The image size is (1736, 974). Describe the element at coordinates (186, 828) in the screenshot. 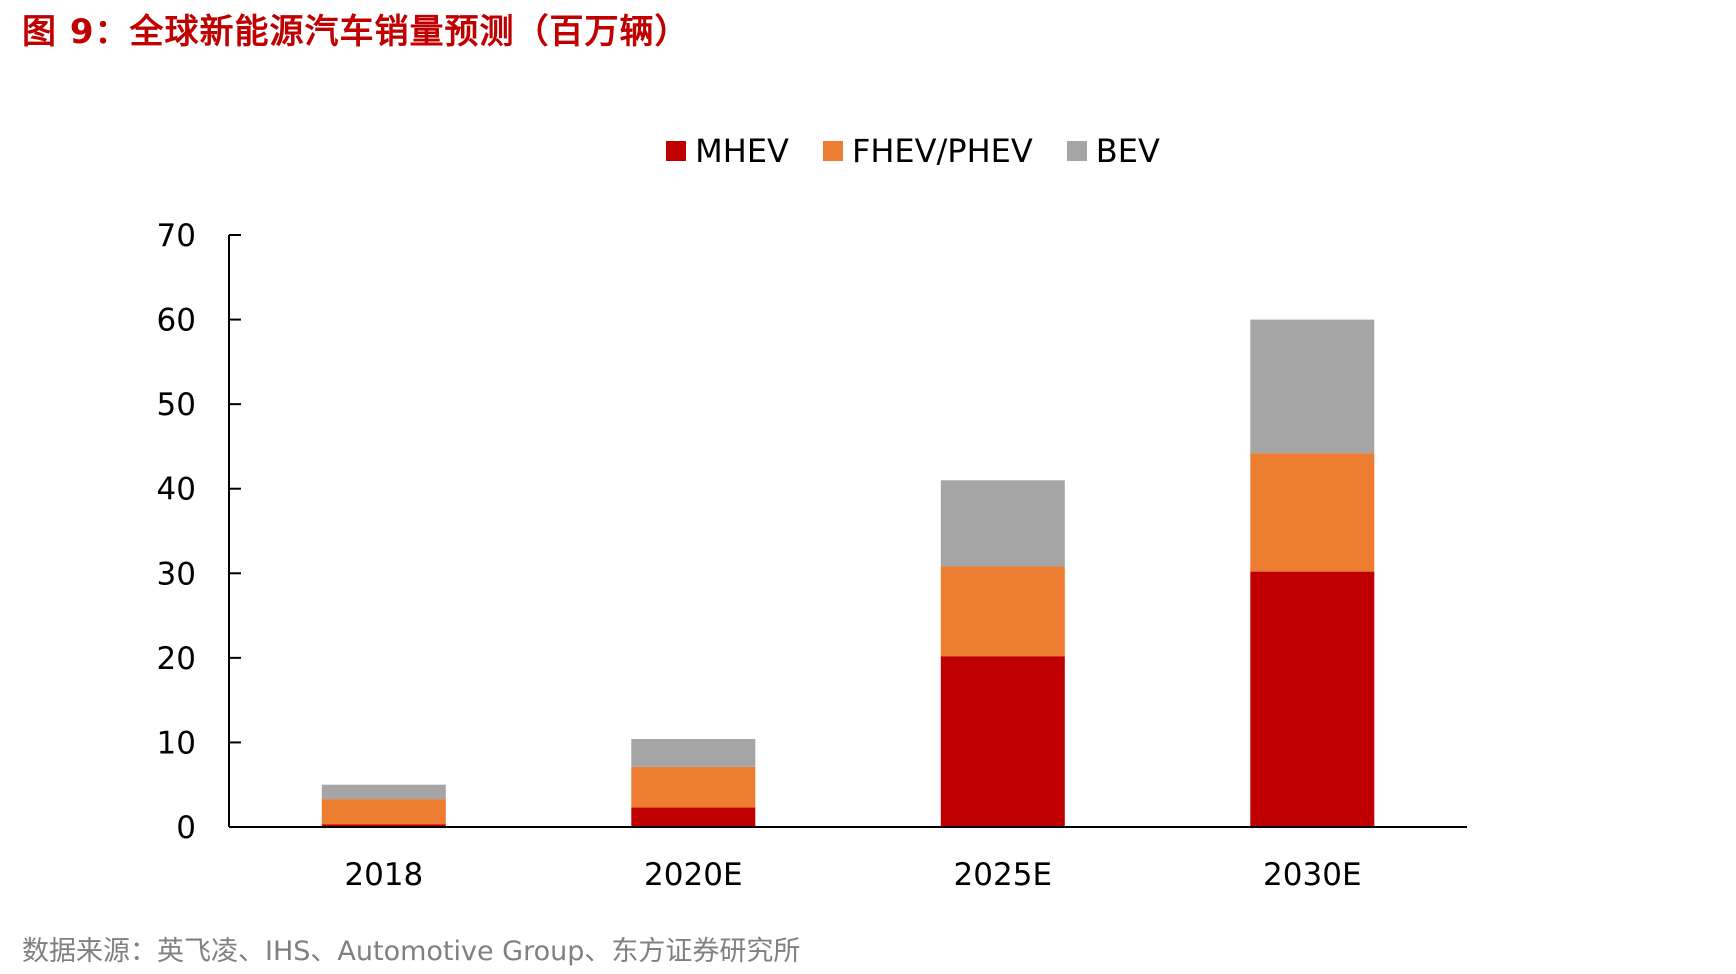

I see `y-tick-label: 0` at that location.